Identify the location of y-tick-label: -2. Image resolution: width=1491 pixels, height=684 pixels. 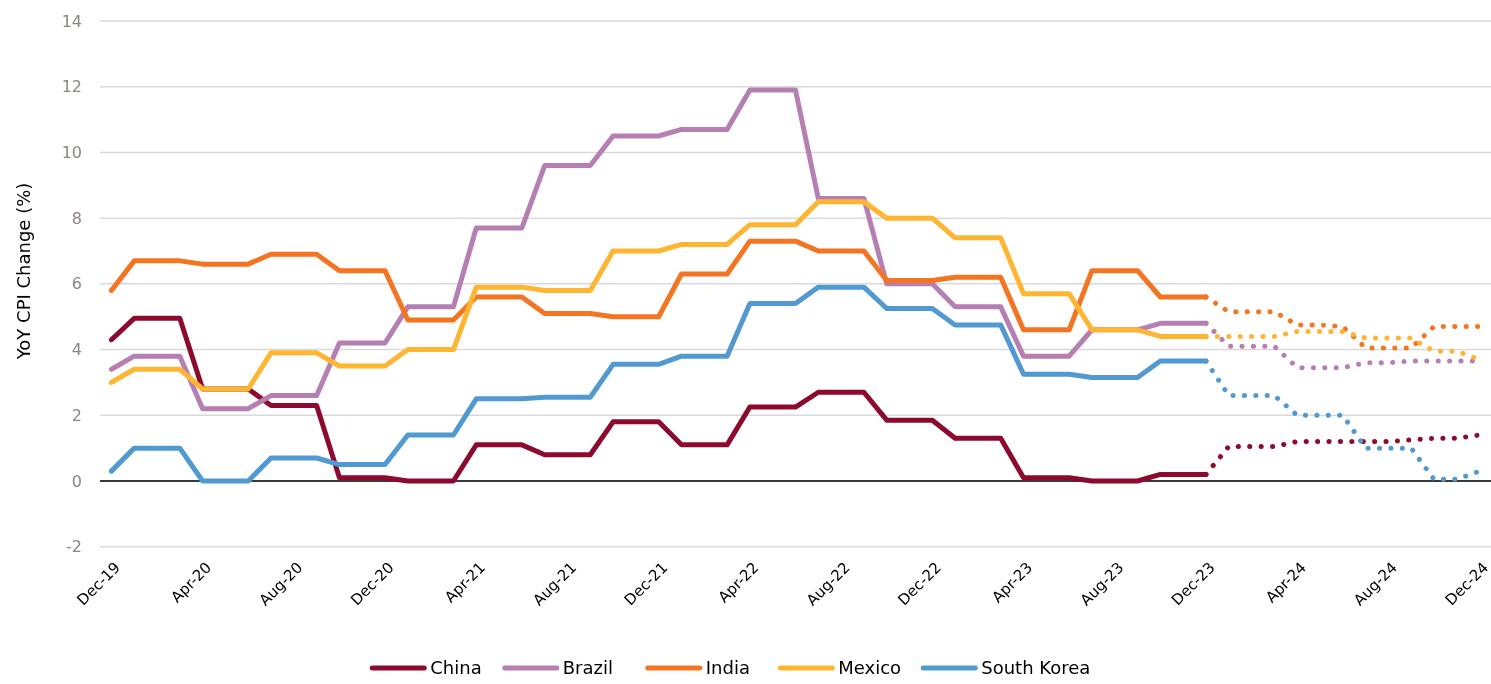
(74, 547).